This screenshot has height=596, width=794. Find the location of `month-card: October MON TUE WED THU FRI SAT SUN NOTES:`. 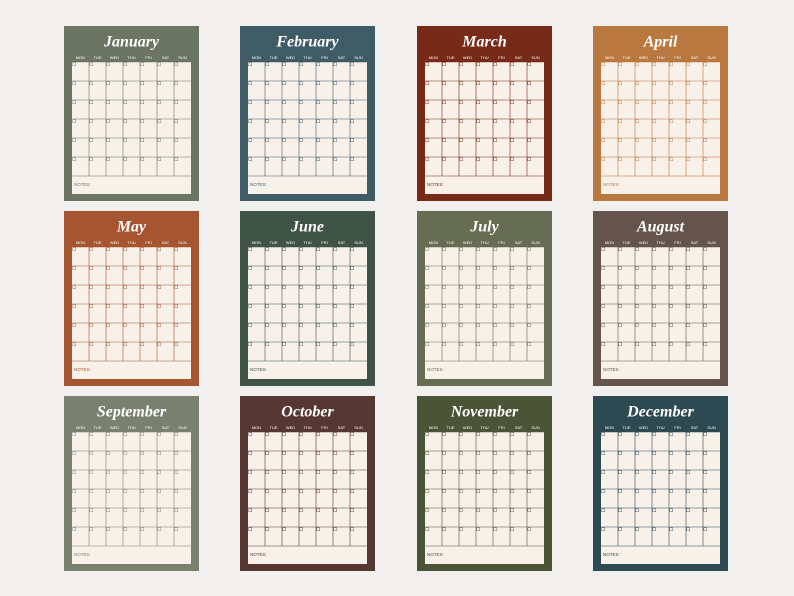

month-card: October MON TUE WED THU FRI SAT SUN NOTES: is located at coordinates (307, 483).